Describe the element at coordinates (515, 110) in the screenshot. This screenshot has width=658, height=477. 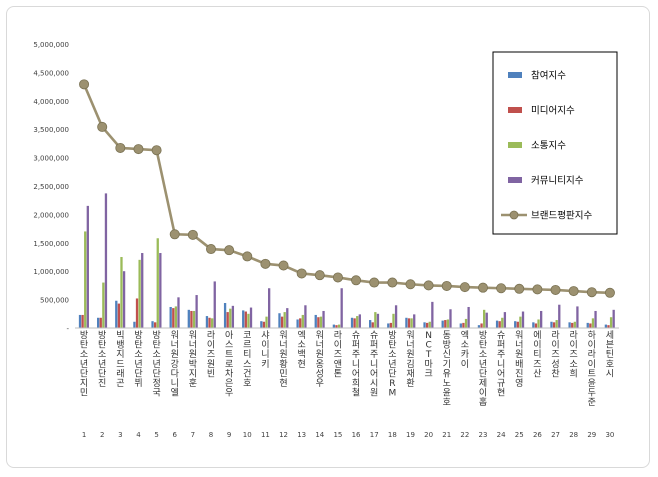
I see `legend-swatch` at that location.